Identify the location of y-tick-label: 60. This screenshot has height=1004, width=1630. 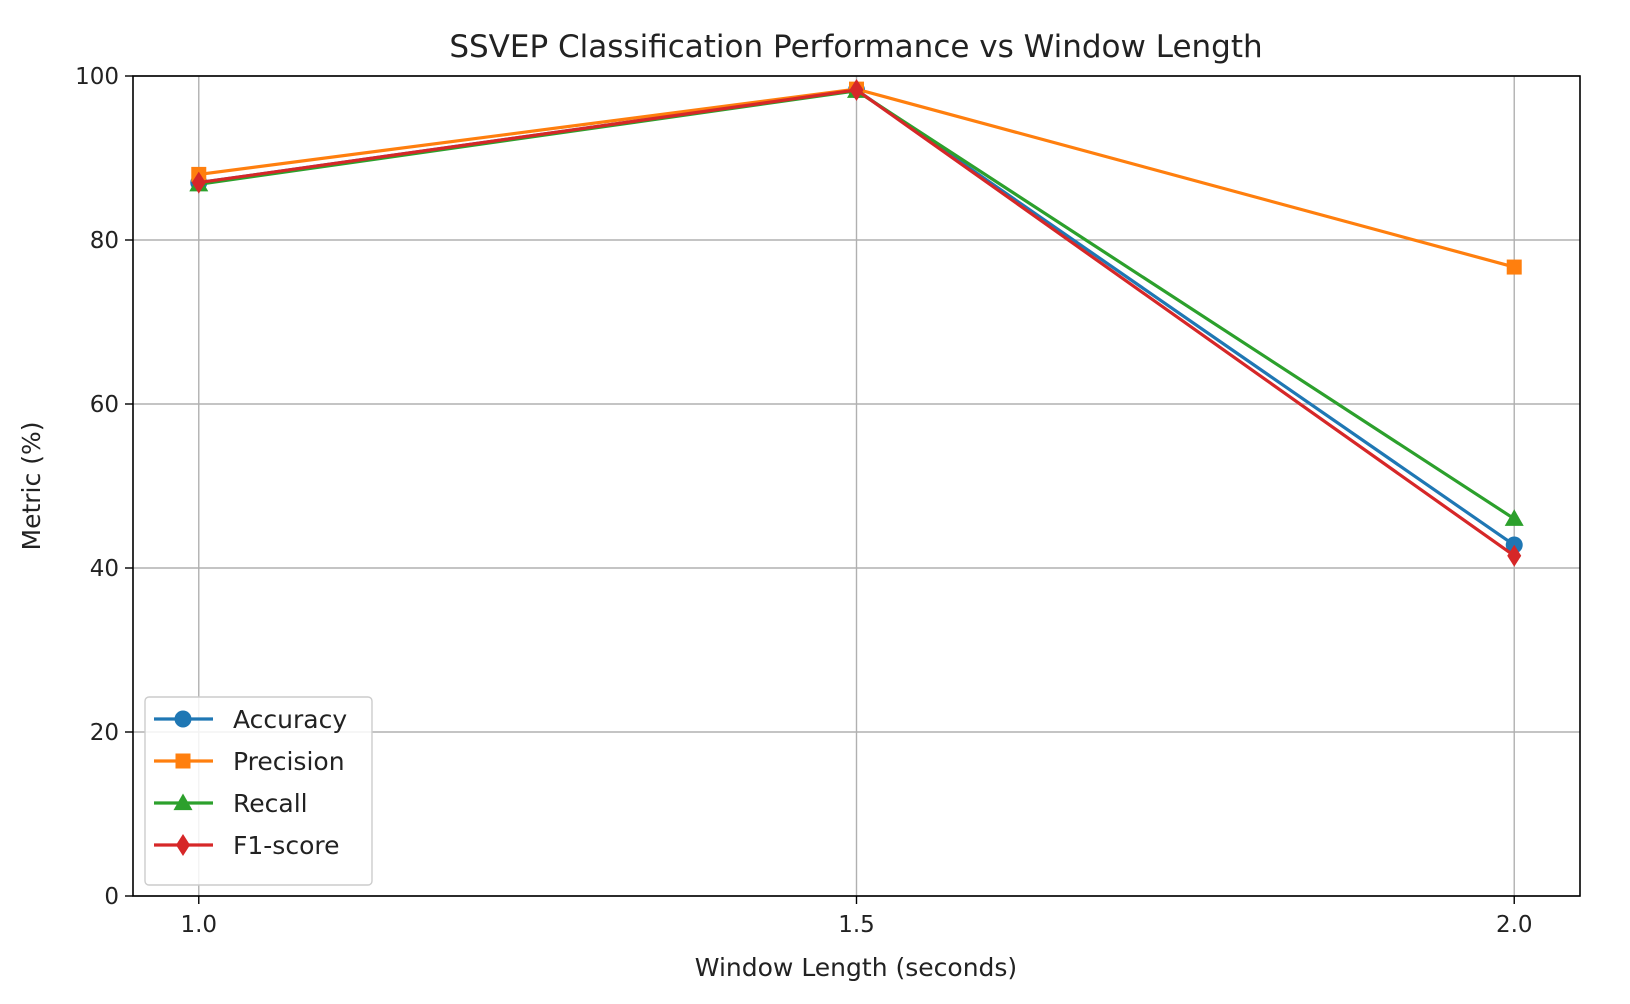
(104, 405).